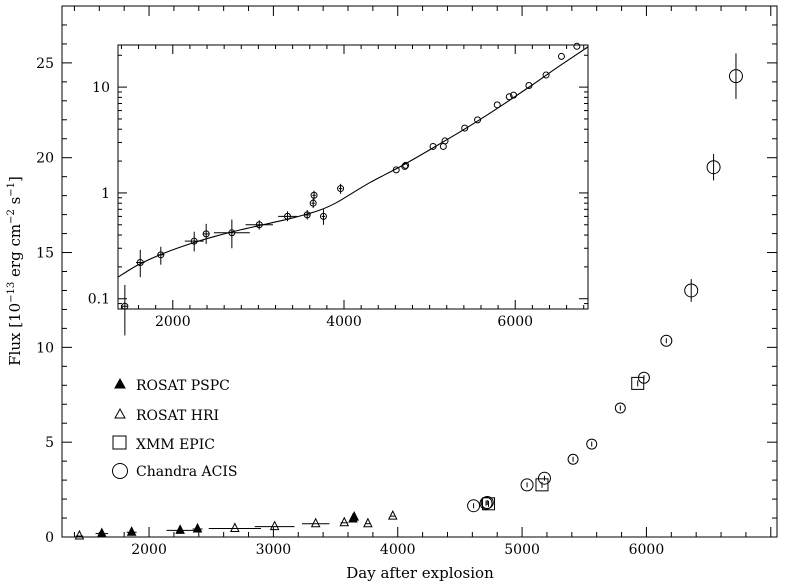 The height and width of the screenshot is (583, 785). I want to click on legend-label: XMM EPIC, so click(175, 445).